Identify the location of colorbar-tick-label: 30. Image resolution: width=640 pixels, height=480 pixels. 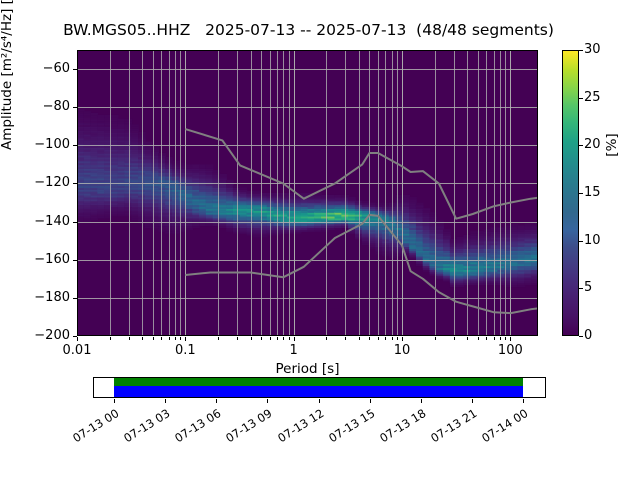
(592, 49).